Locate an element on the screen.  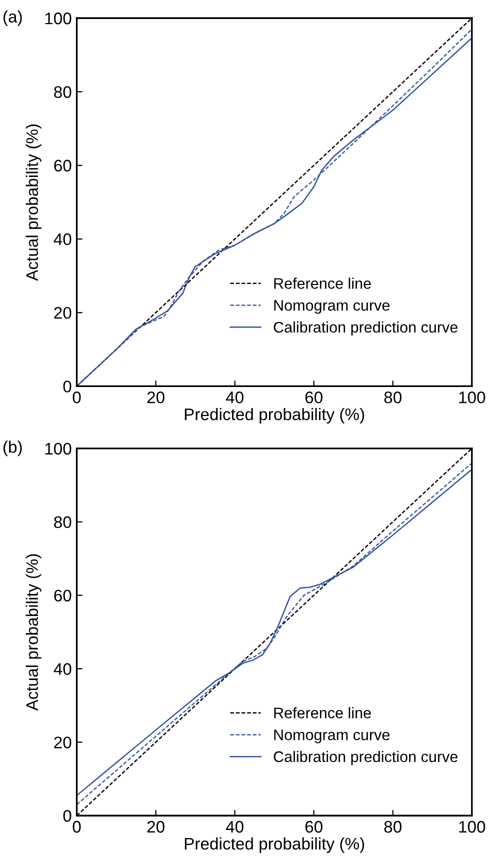
chart-title: (a) is located at coordinates (12, 18).